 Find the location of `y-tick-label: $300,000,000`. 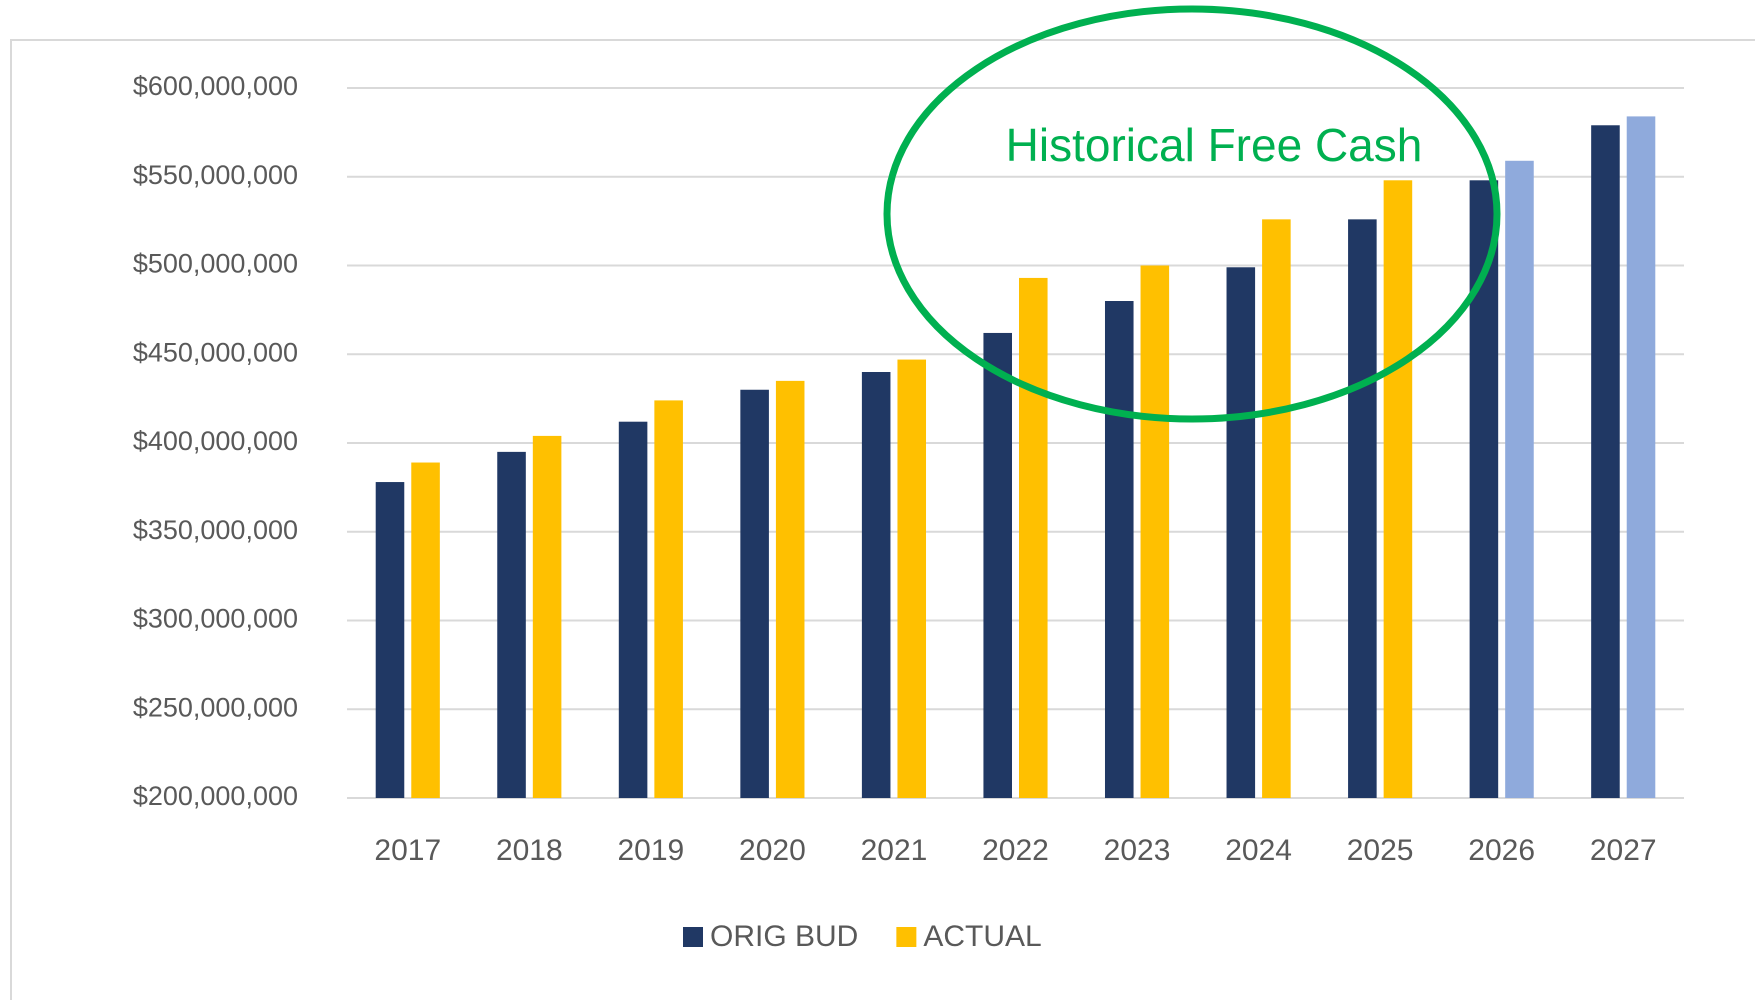

y-tick-label: $300,000,000 is located at coordinates (215, 619).